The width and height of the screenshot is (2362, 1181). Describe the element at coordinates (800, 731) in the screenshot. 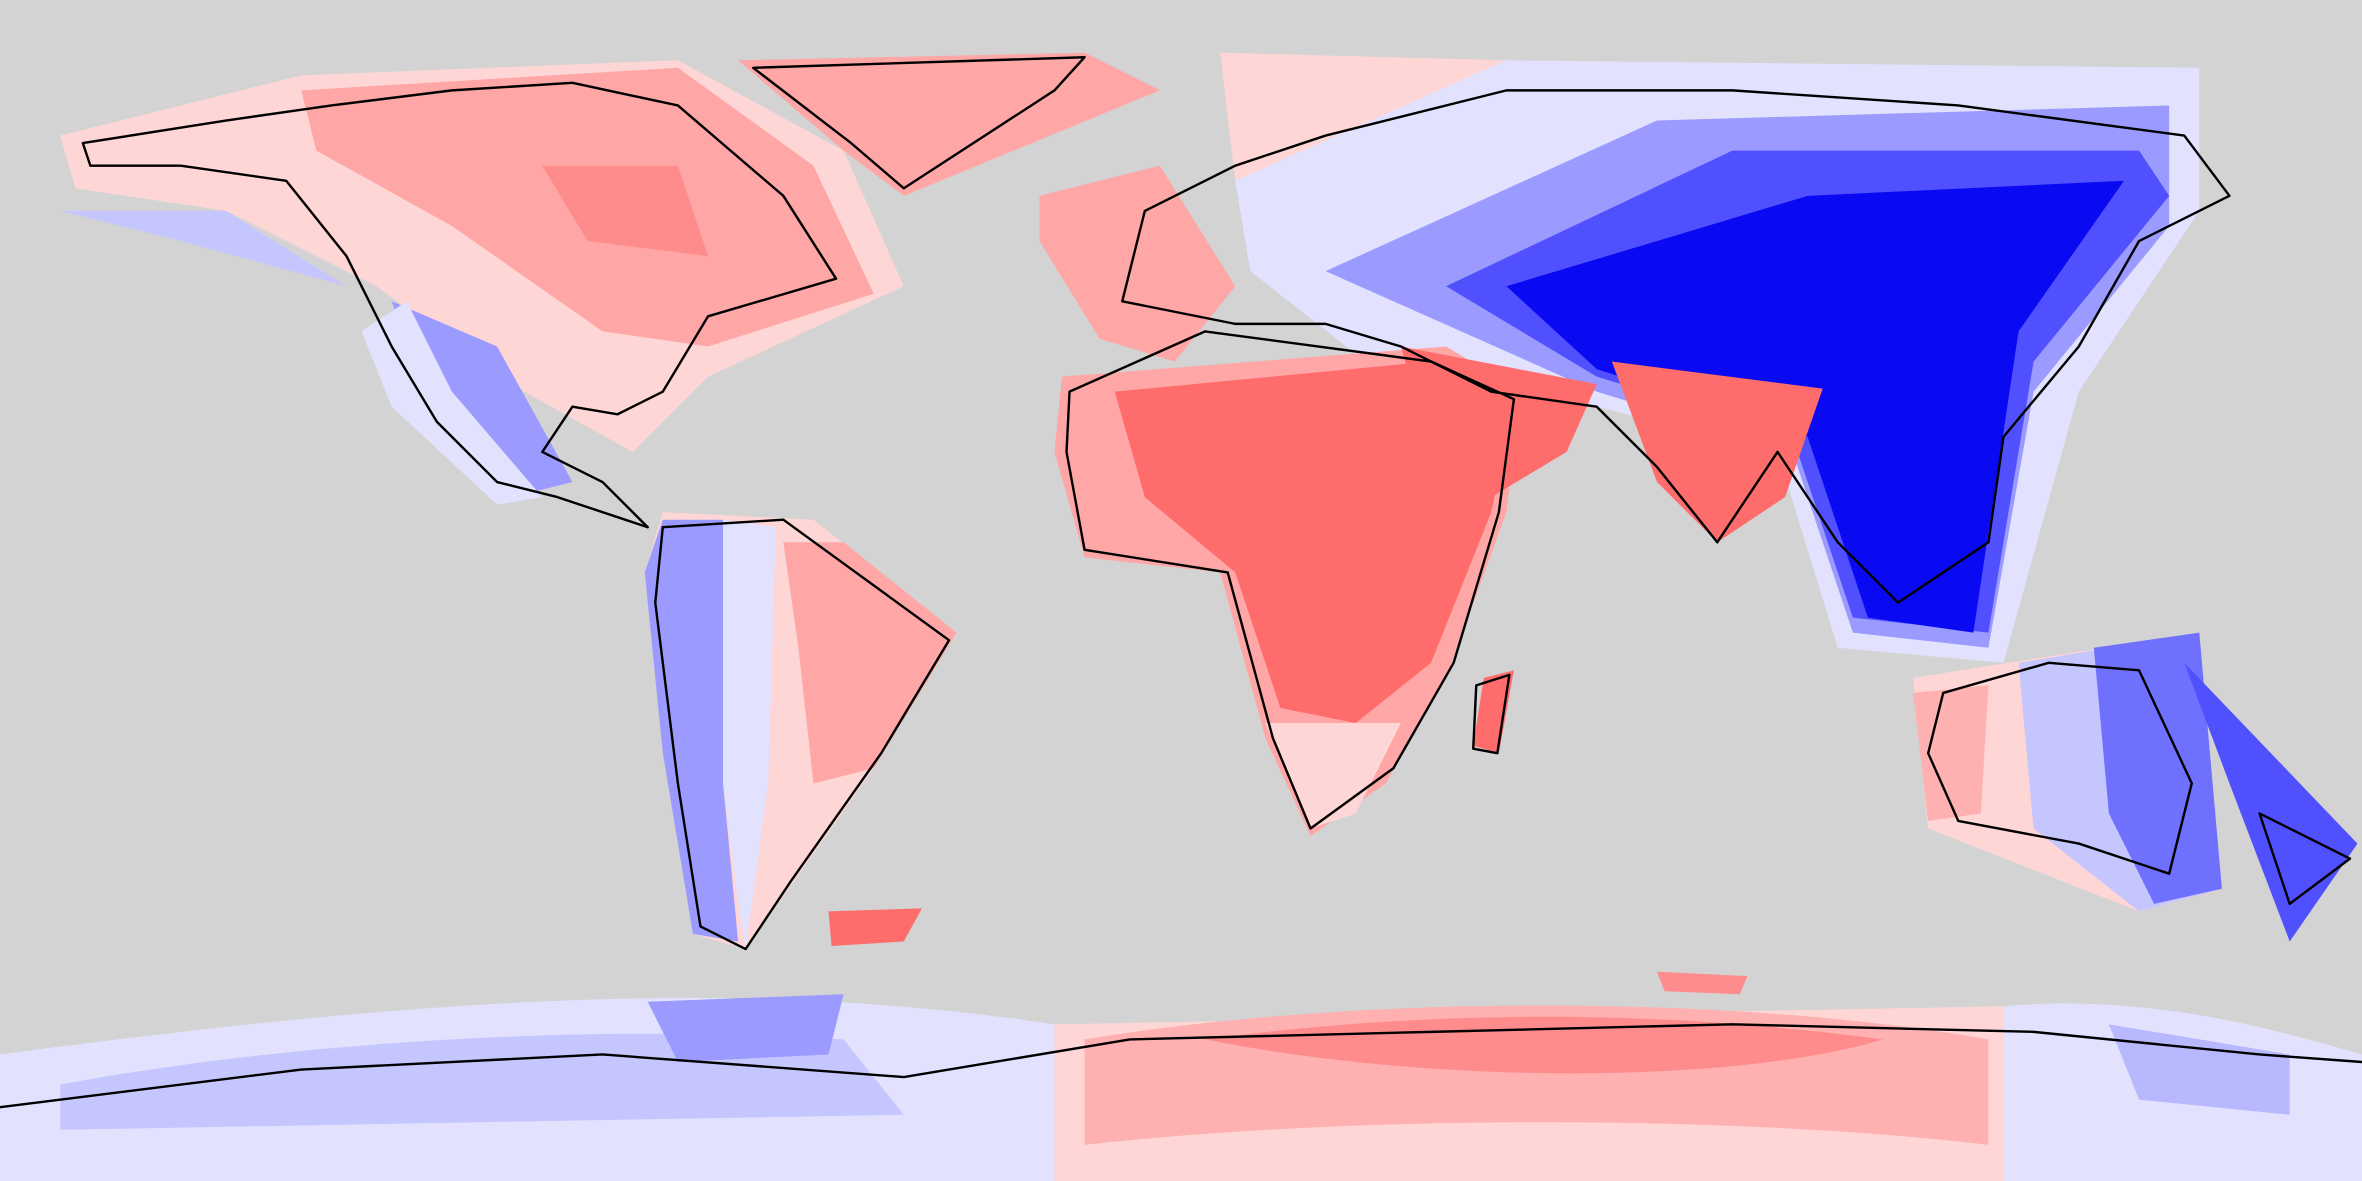

I see `south-america-field` at that location.